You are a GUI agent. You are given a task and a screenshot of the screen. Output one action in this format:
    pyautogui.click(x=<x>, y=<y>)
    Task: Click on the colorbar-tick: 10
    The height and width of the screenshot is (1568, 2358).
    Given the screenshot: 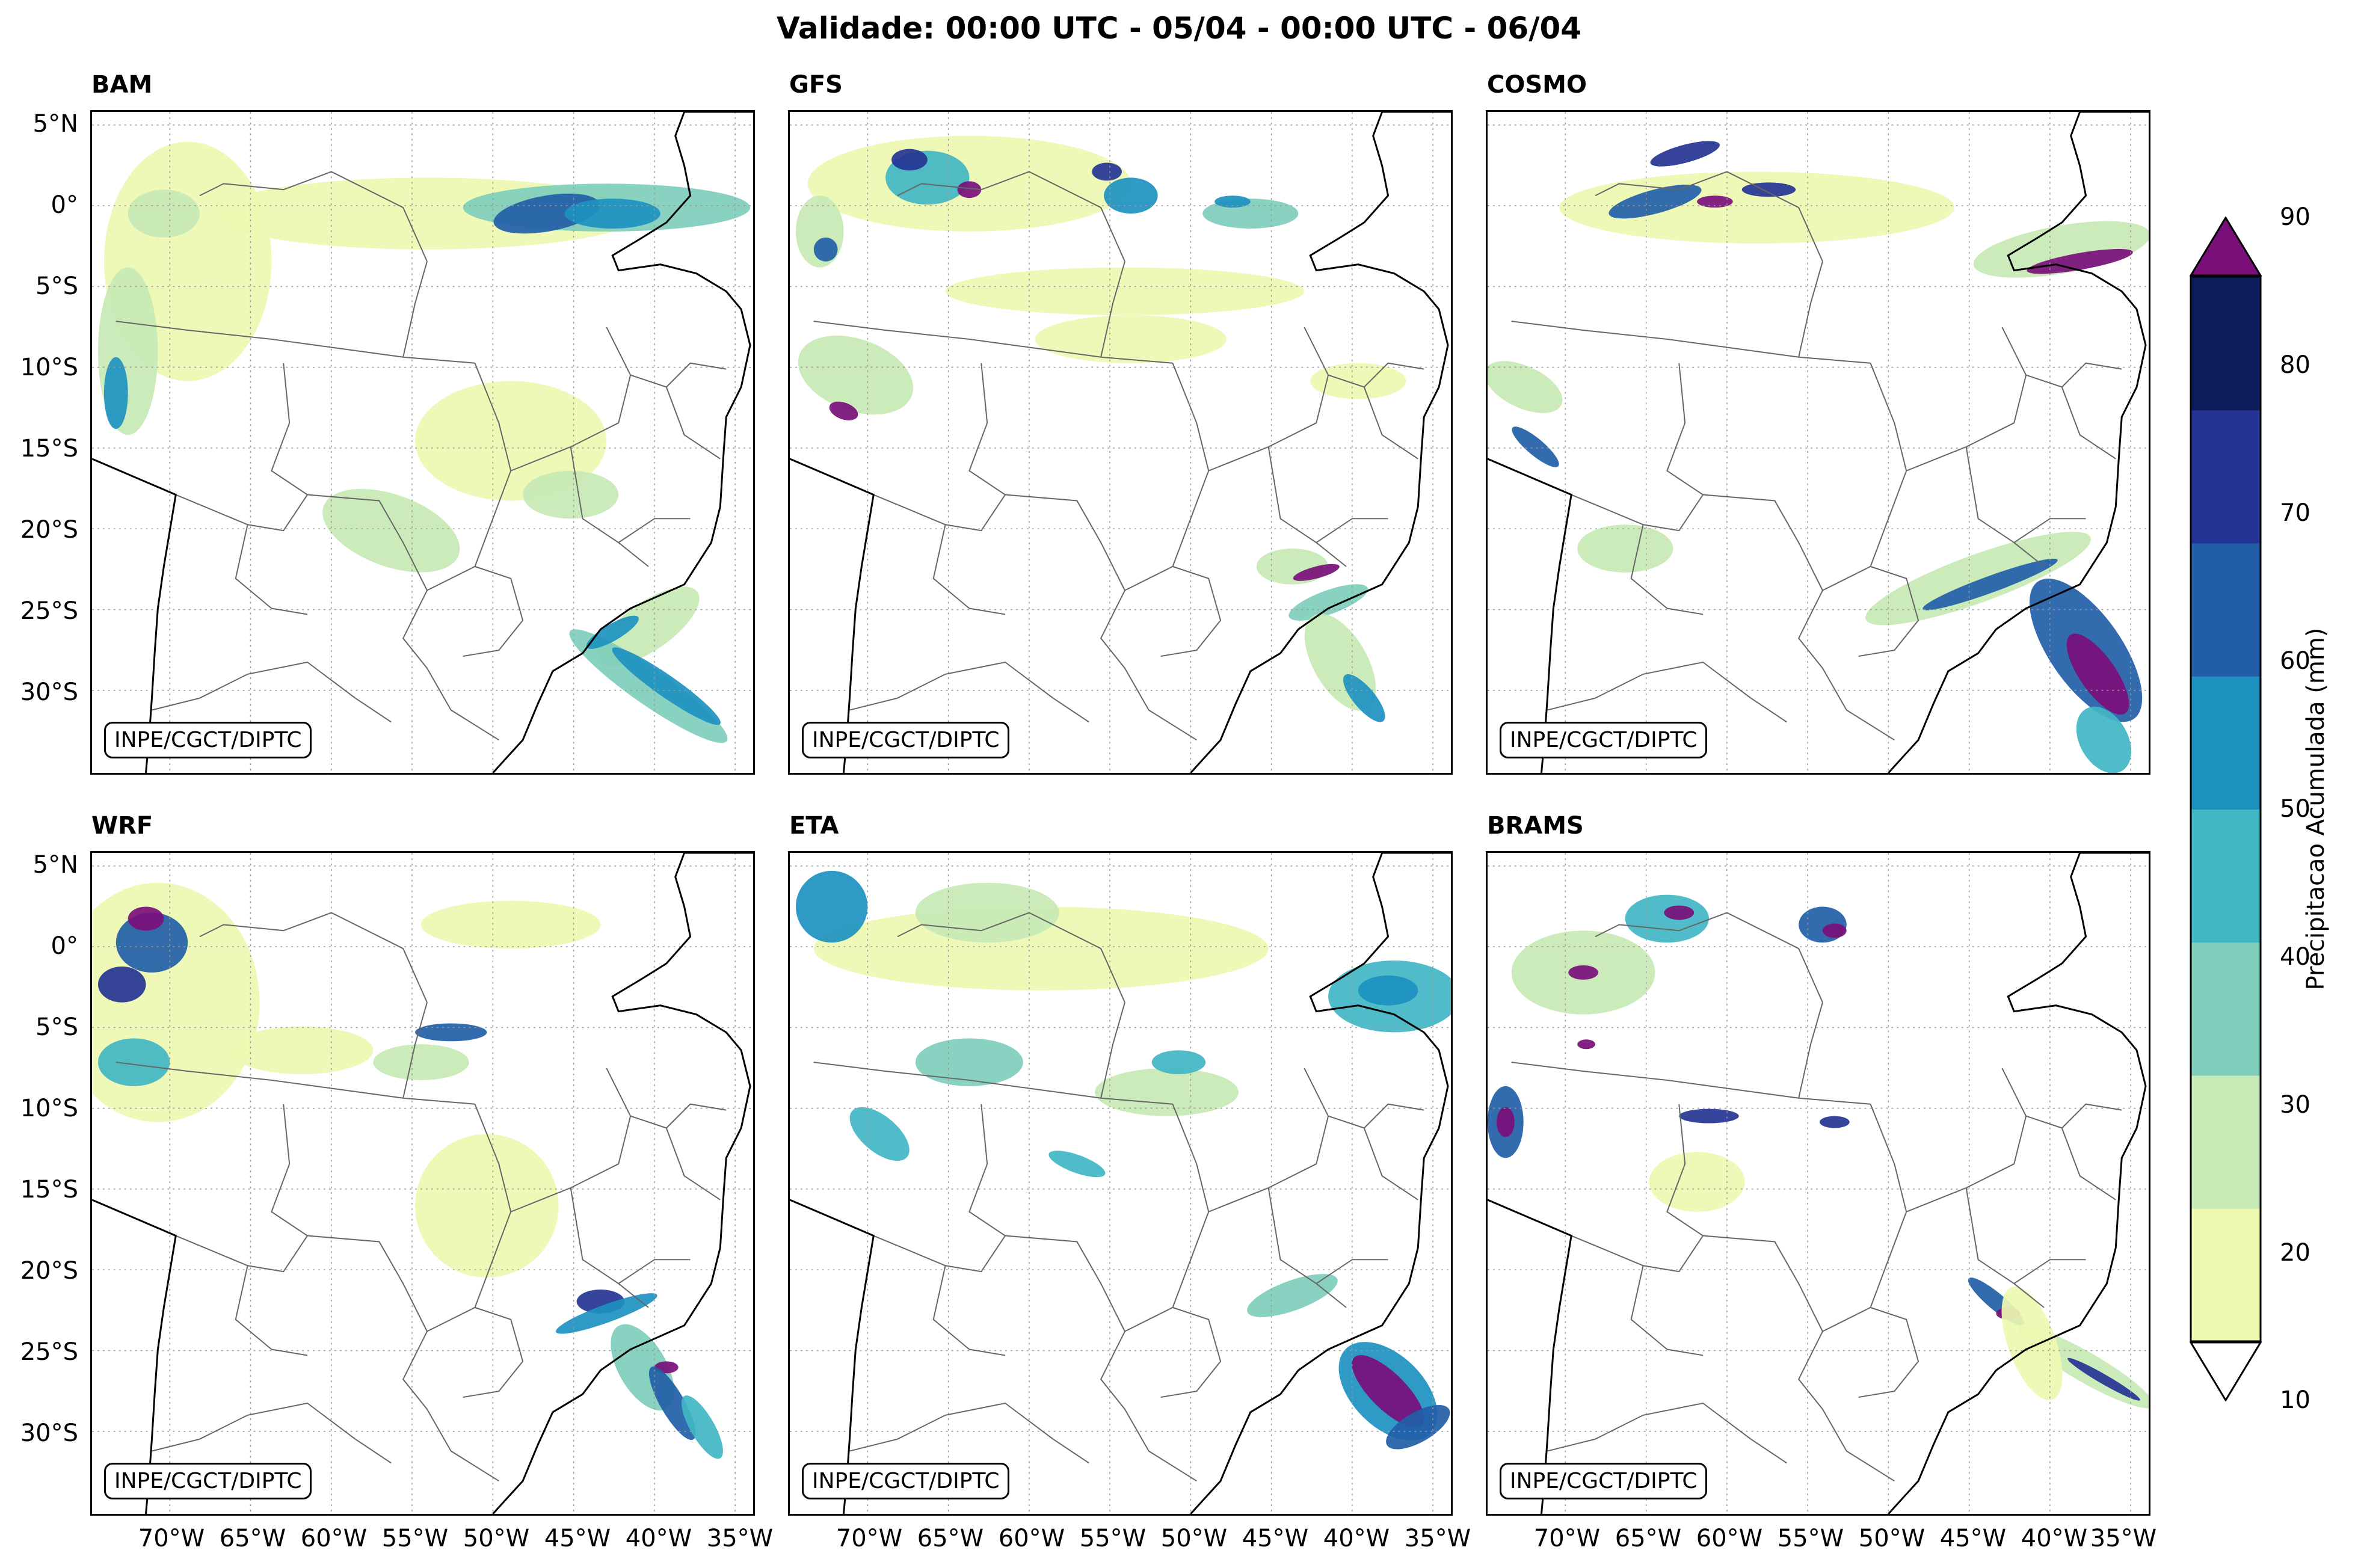 What is the action you would take?
    pyautogui.click(x=2295, y=1400)
    